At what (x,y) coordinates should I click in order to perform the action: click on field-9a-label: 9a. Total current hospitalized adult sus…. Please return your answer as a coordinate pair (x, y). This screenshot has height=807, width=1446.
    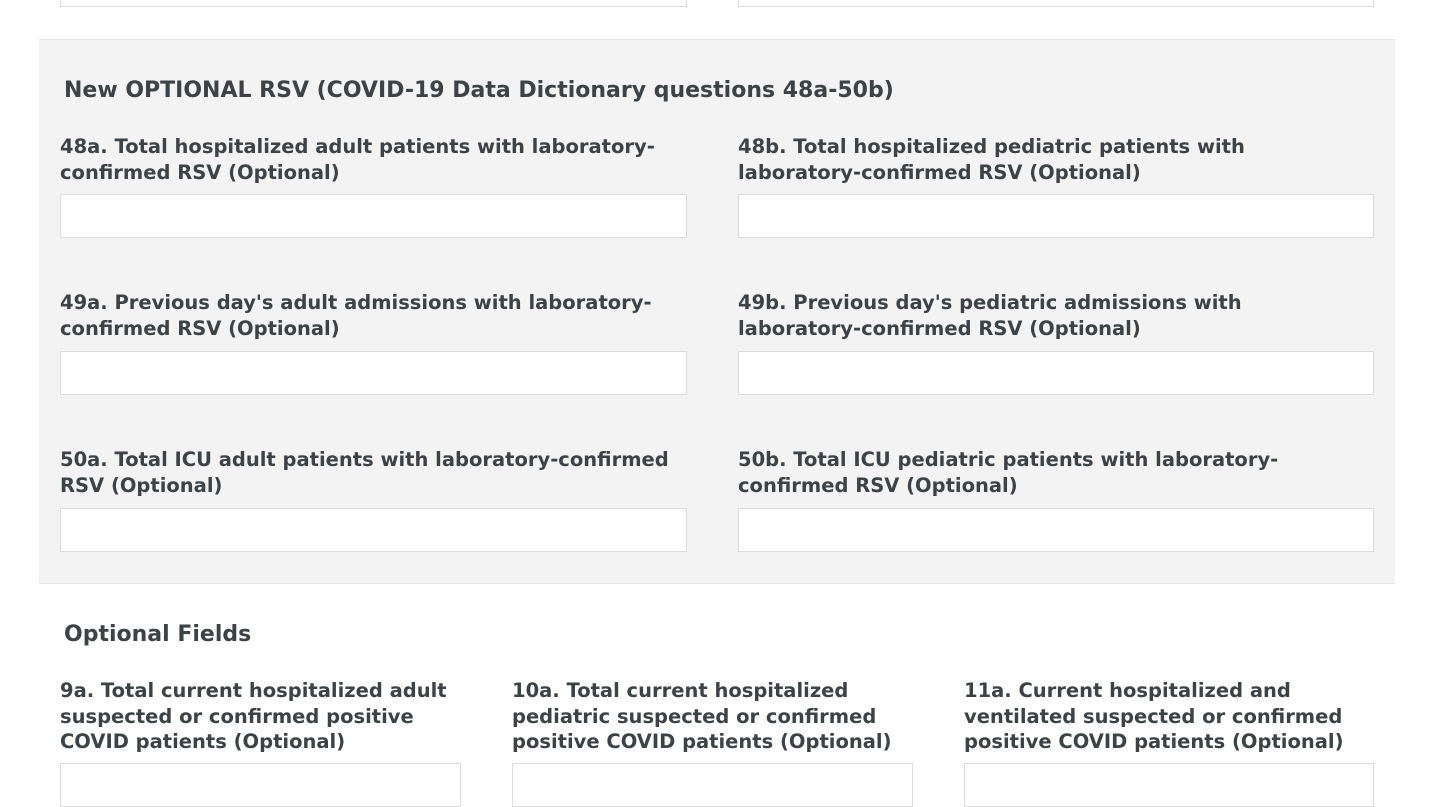
    Looking at the image, I should click on (253, 716).